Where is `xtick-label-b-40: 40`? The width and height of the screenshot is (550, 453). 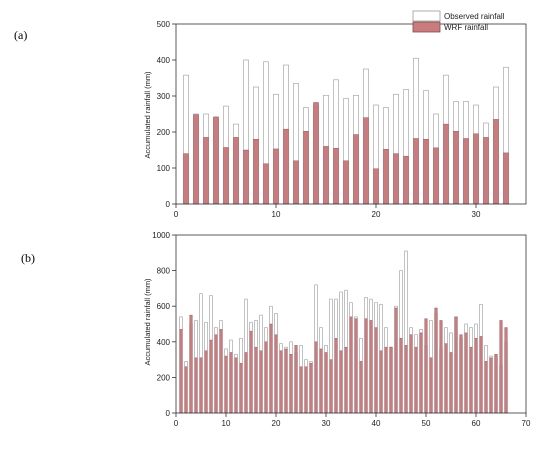 xtick-label-b-40: 40 is located at coordinates (376, 423).